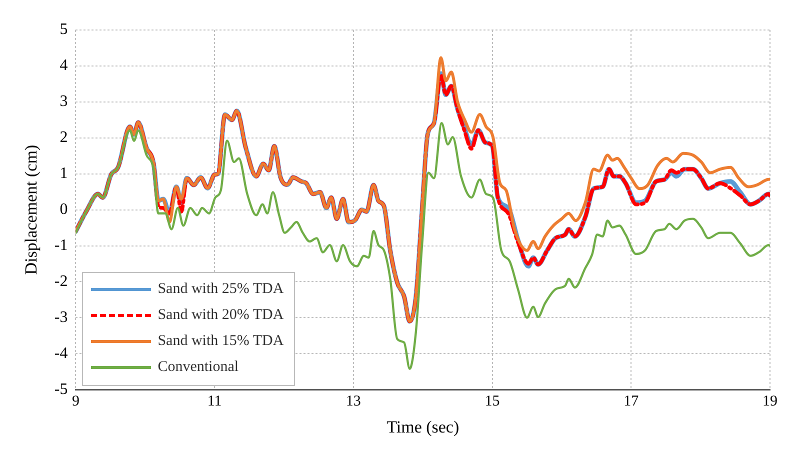 The height and width of the screenshot is (462, 798). What do you see at coordinates (423, 426) in the screenshot?
I see `x-axis-title: Time (sec)` at bounding box center [423, 426].